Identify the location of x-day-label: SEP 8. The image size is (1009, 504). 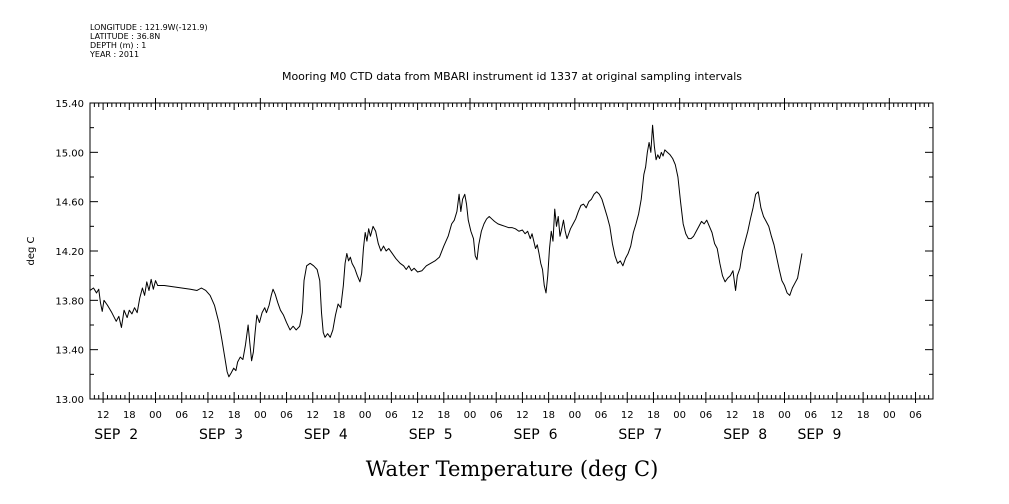
(745, 435).